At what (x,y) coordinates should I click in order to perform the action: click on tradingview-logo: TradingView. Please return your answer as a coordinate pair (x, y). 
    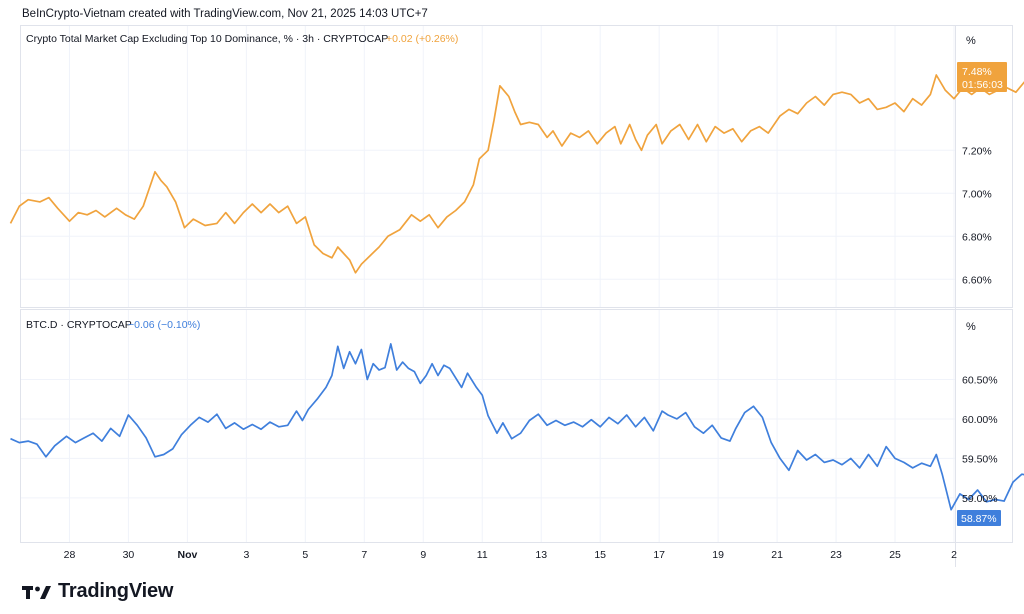
    Looking at the image, I should click on (97, 591).